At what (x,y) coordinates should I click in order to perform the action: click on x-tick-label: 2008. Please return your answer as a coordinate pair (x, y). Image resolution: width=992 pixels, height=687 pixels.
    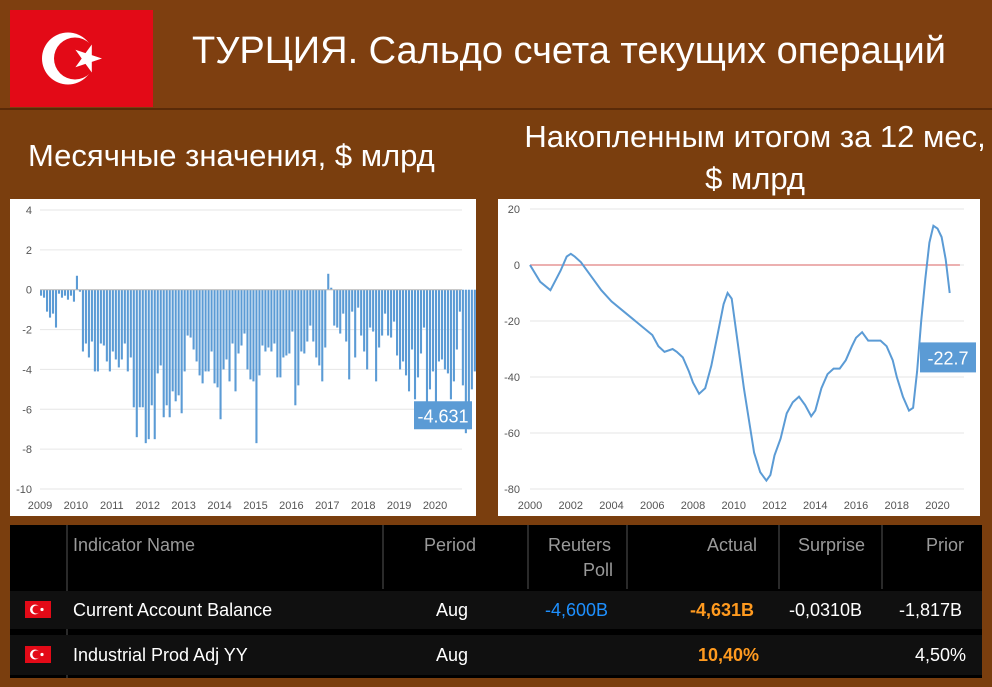
    Looking at the image, I should click on (693, 506).